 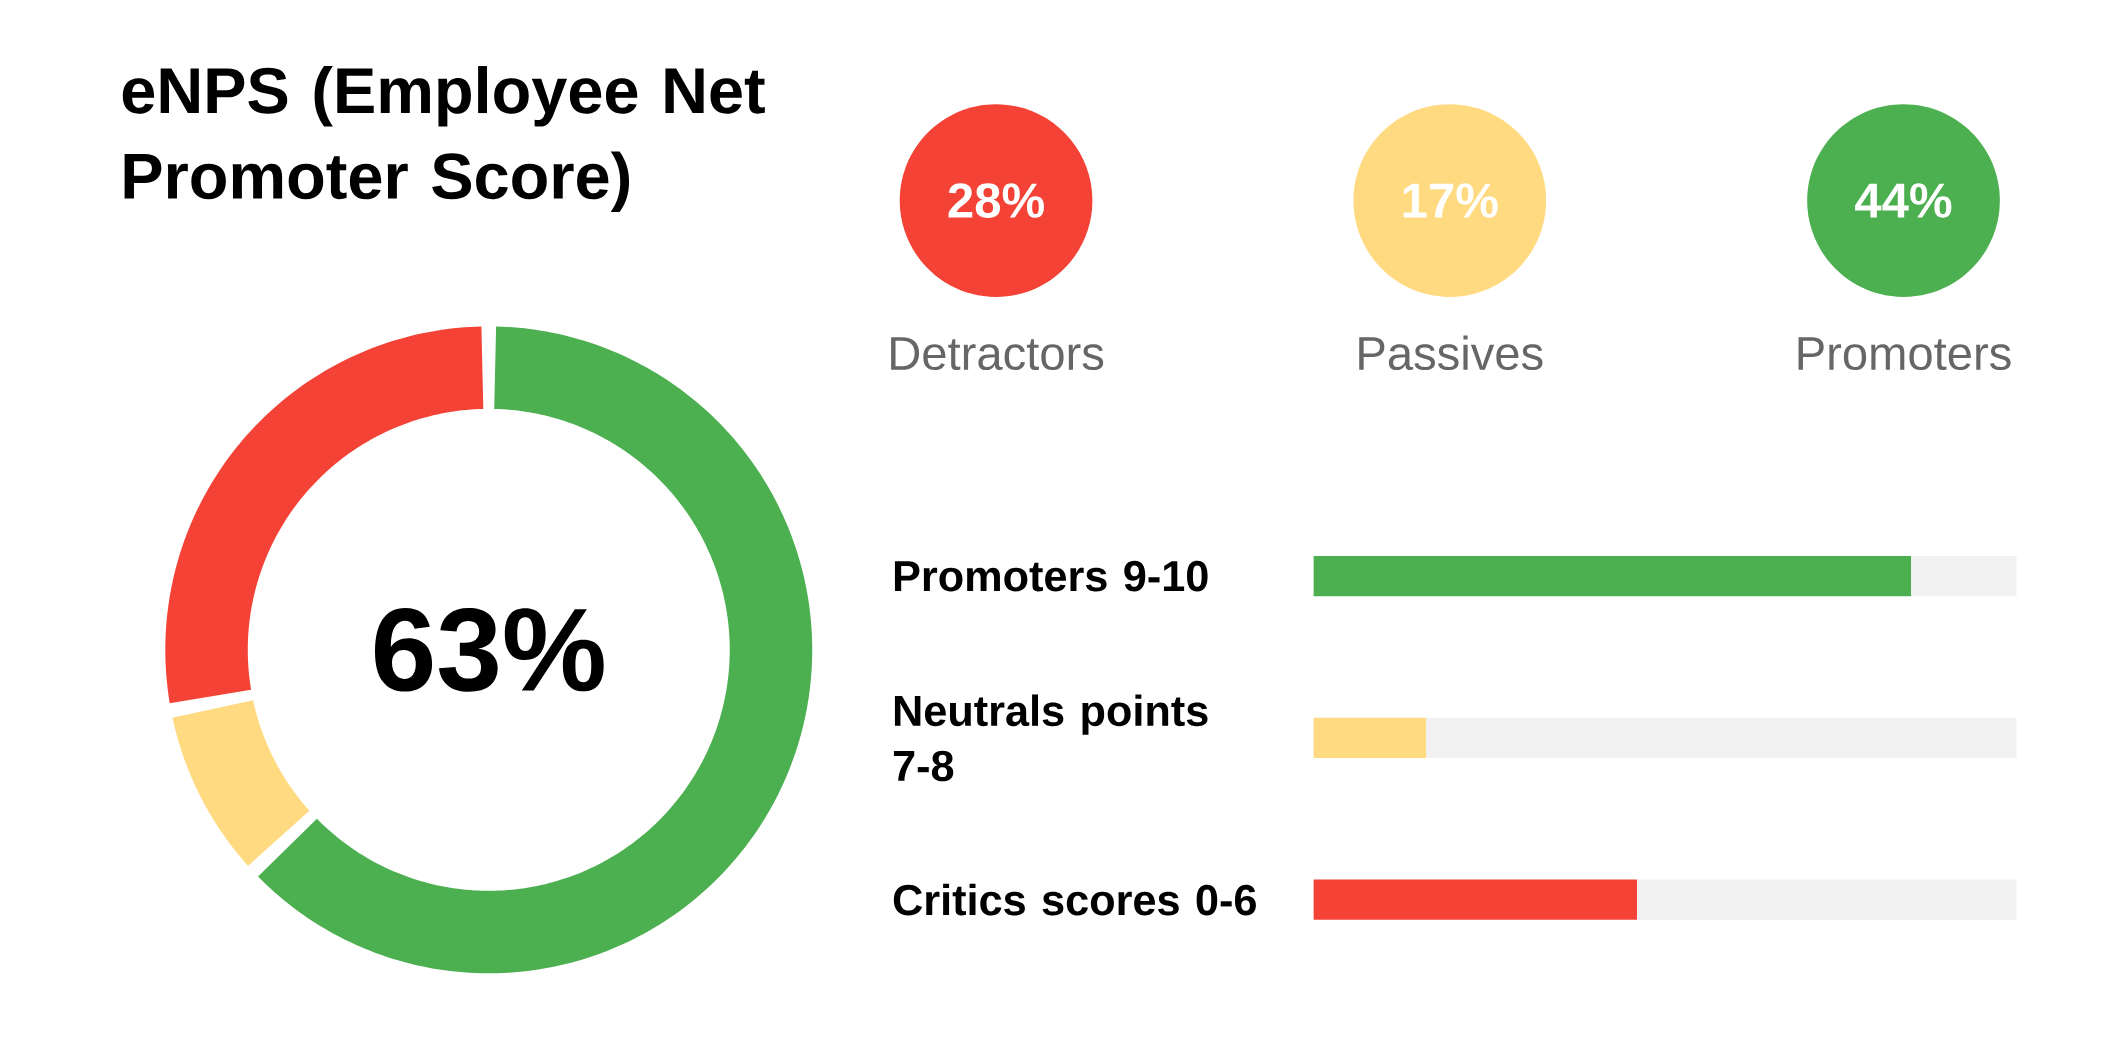 I want to click on text: 63%, so click(x=489, y=650).